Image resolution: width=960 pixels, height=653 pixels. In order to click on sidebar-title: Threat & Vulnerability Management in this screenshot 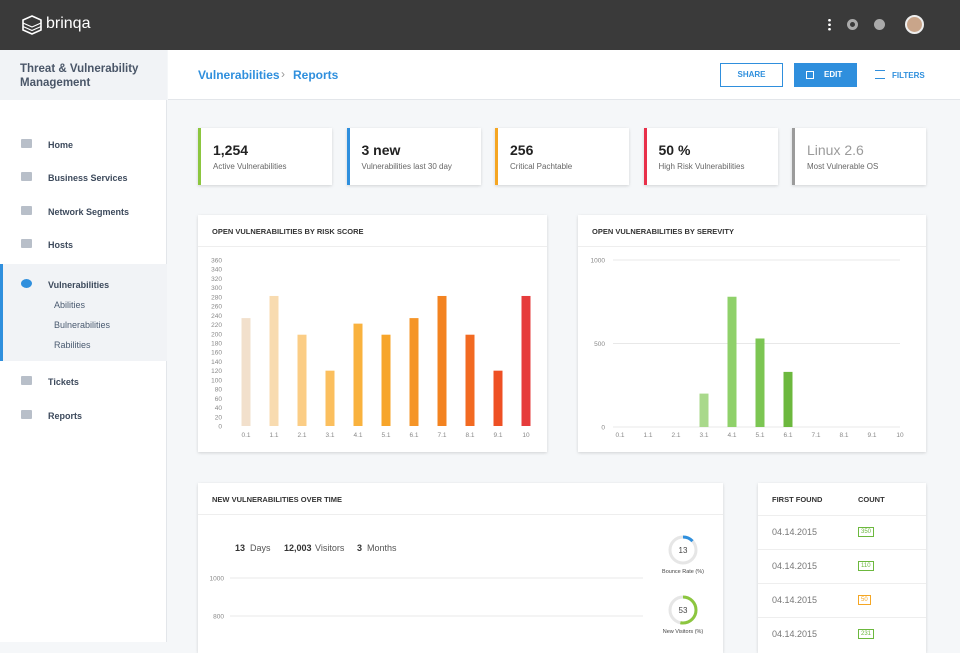, I will do `click(79, 76)`.